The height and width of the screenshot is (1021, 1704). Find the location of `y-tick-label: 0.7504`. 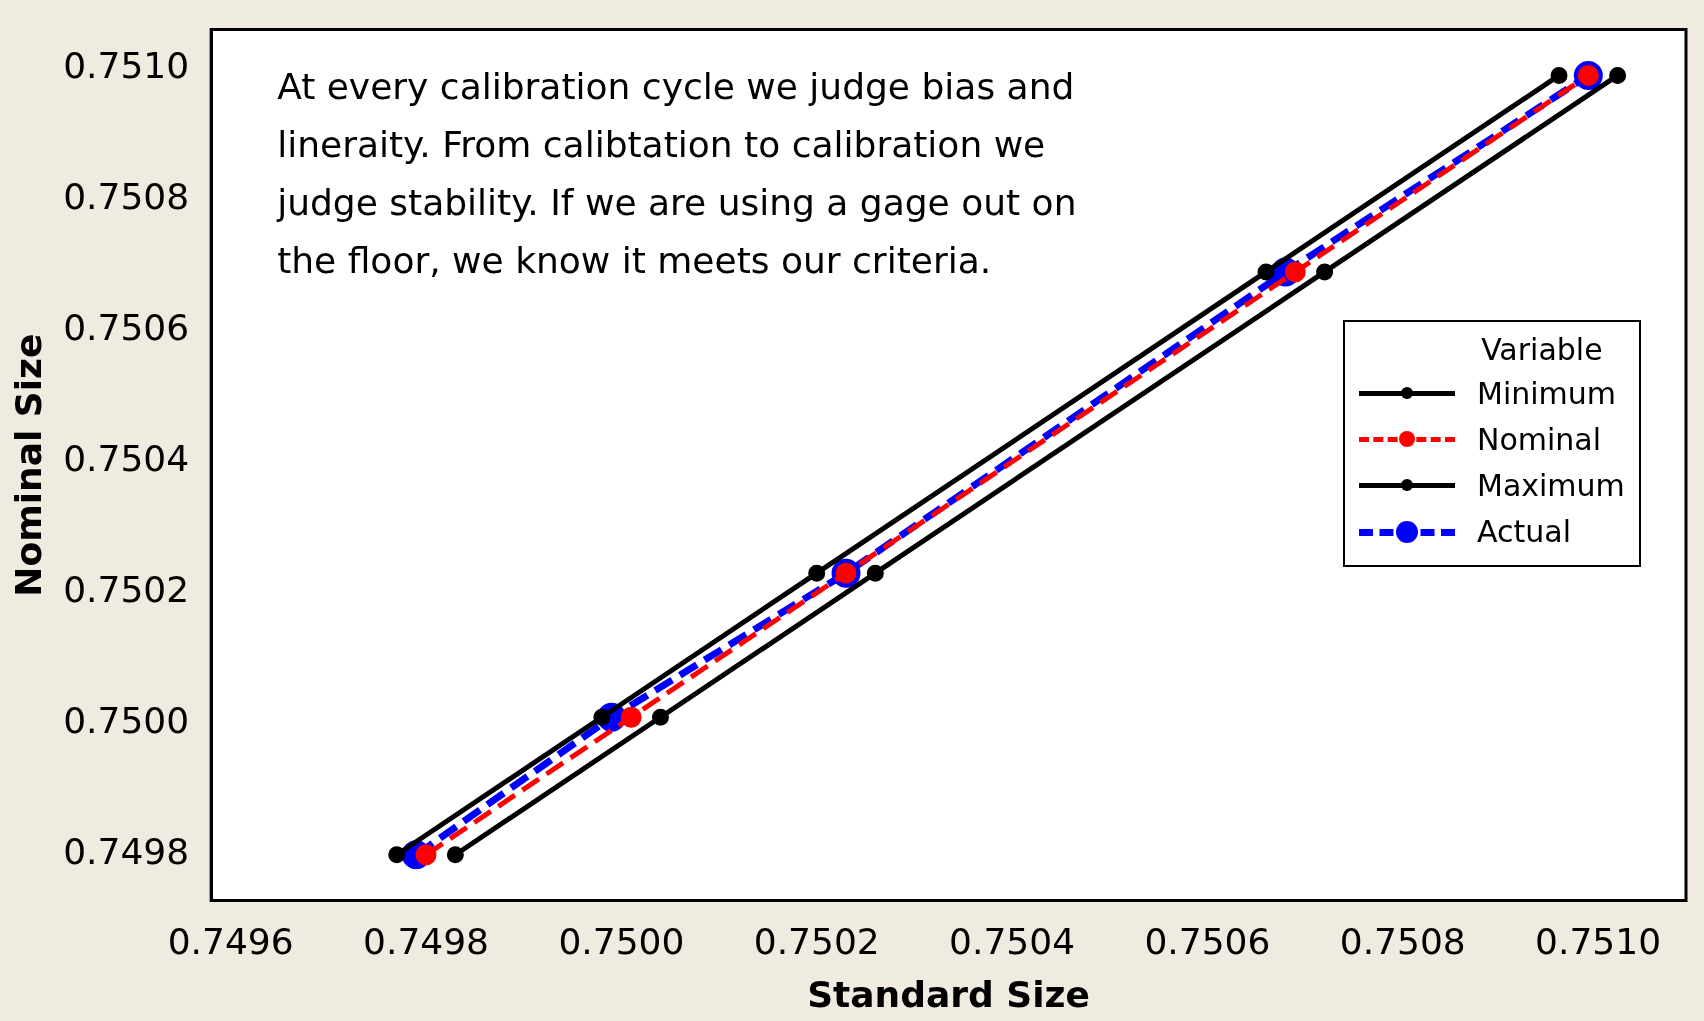

y-tick-label: 0.7504 is located at coordinates (126, 459).